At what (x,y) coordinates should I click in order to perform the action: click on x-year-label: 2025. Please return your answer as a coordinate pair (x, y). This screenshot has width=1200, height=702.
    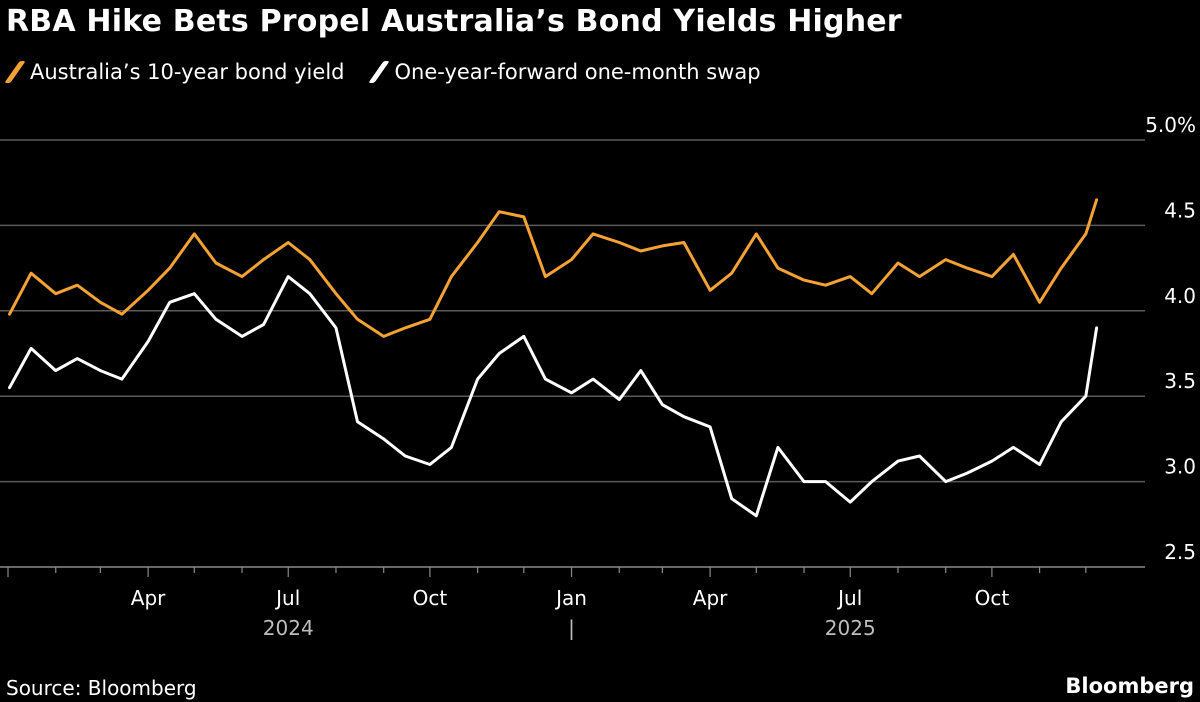
    Looking at the image, I should click on (850, 628).